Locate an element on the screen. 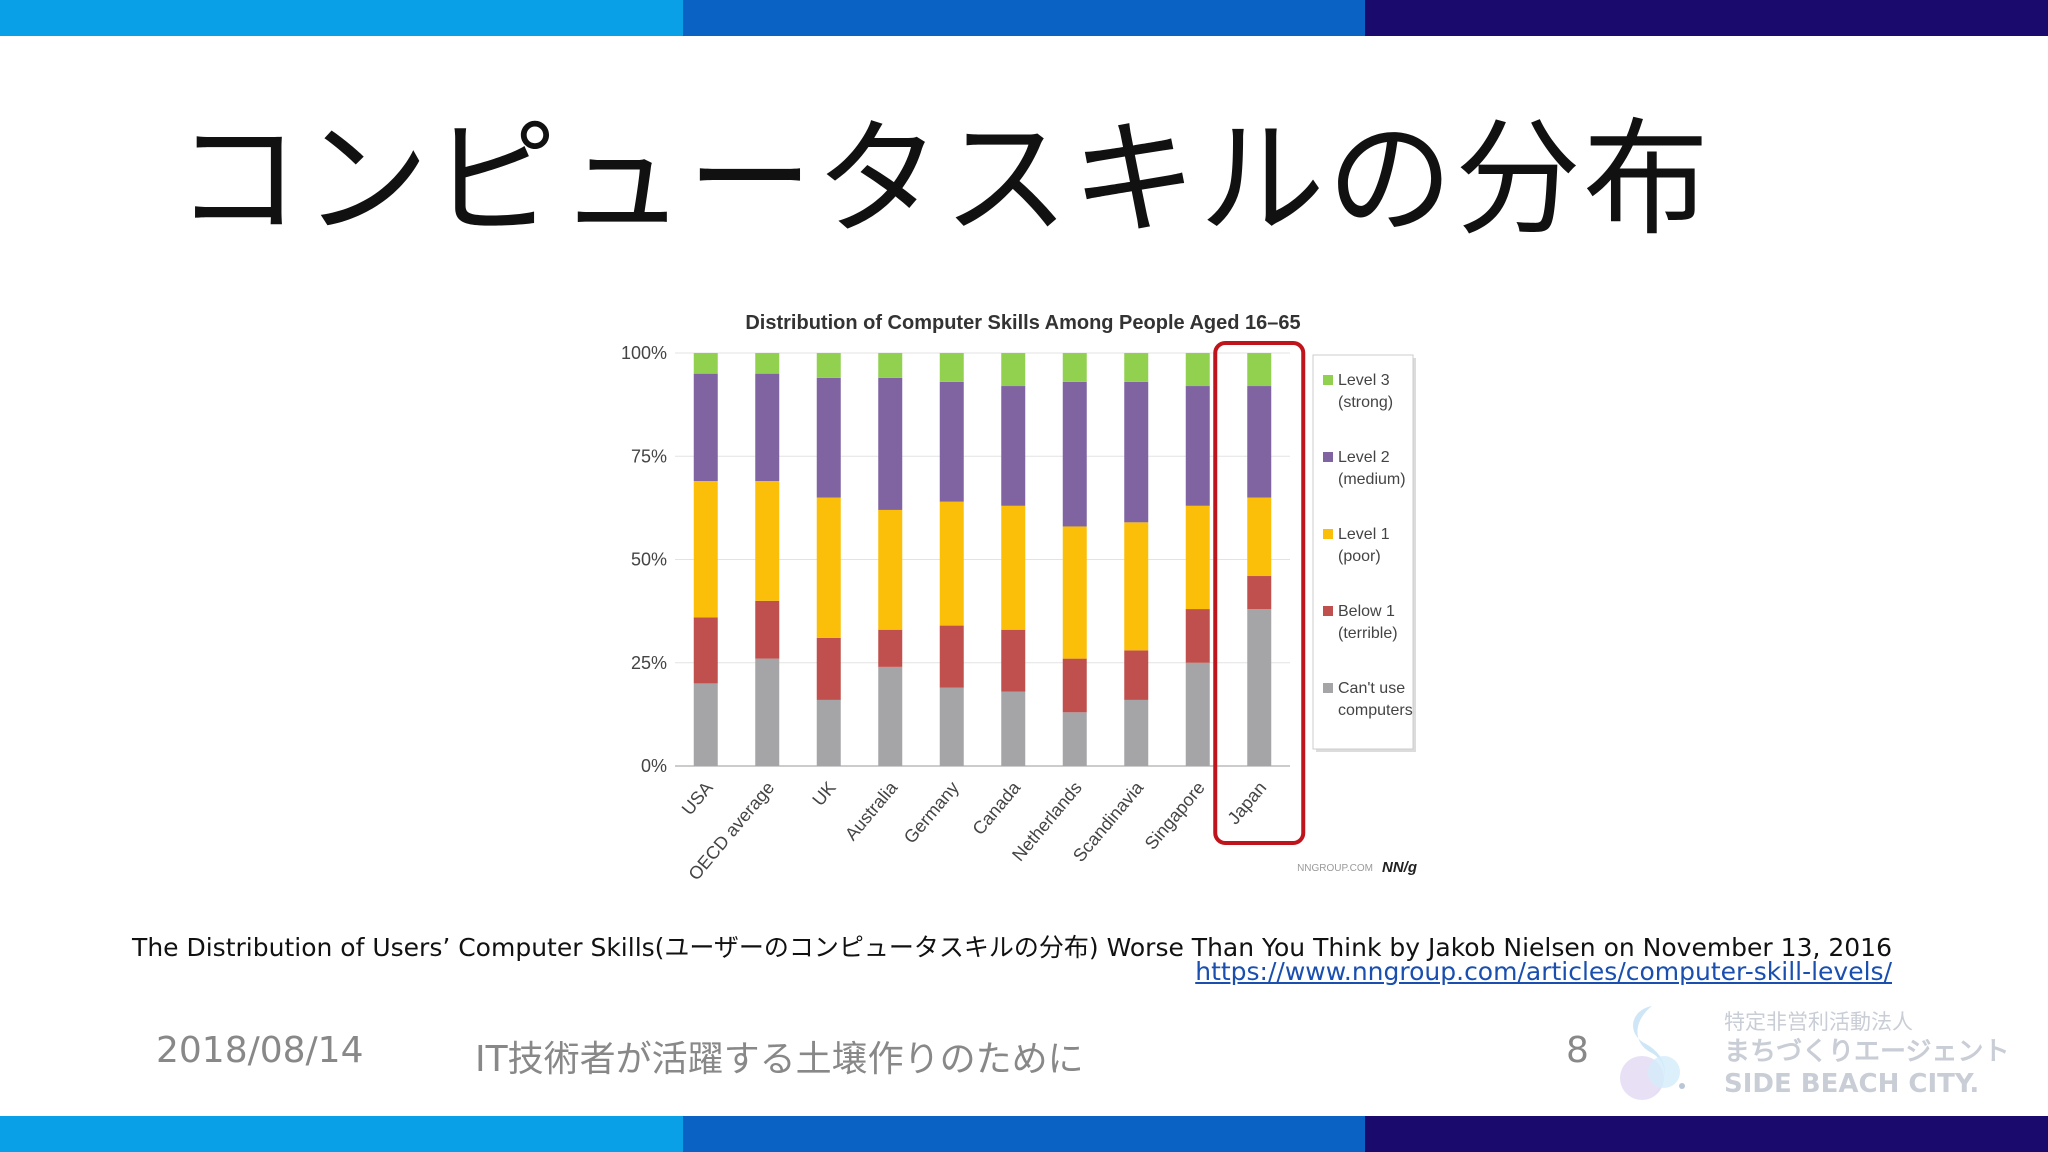 The image size is (2048, 1152). page-number: 8 is located at coordinates (1577, 1050).